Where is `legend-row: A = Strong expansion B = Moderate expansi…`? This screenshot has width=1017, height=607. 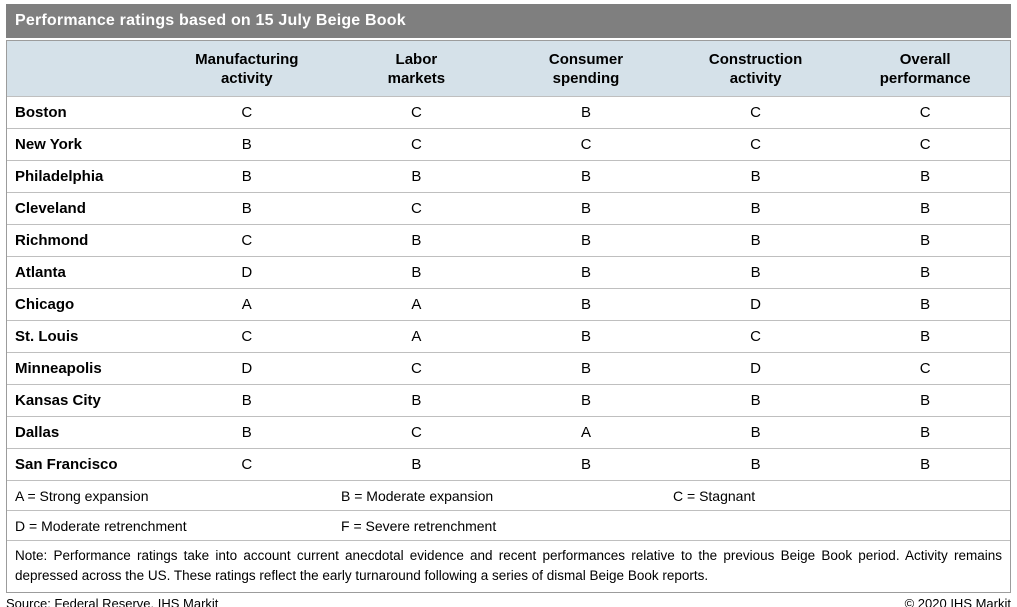 legend-row: A = Strong expansion B = Moderate expansi… is located at coordinates (508, 495).